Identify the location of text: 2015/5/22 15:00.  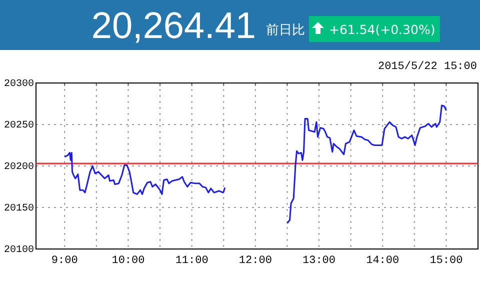
(427, 67).